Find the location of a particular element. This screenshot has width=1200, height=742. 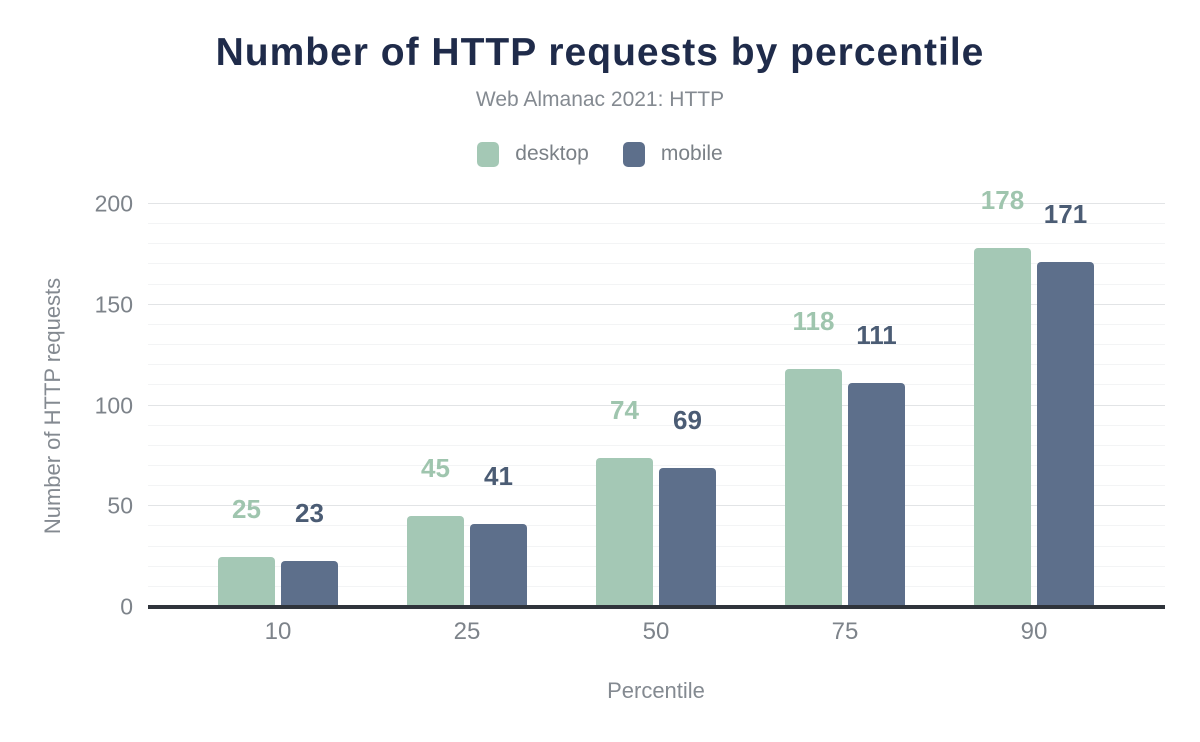

x-tick-label-90: 90 is located at coordinates (1034, 631).